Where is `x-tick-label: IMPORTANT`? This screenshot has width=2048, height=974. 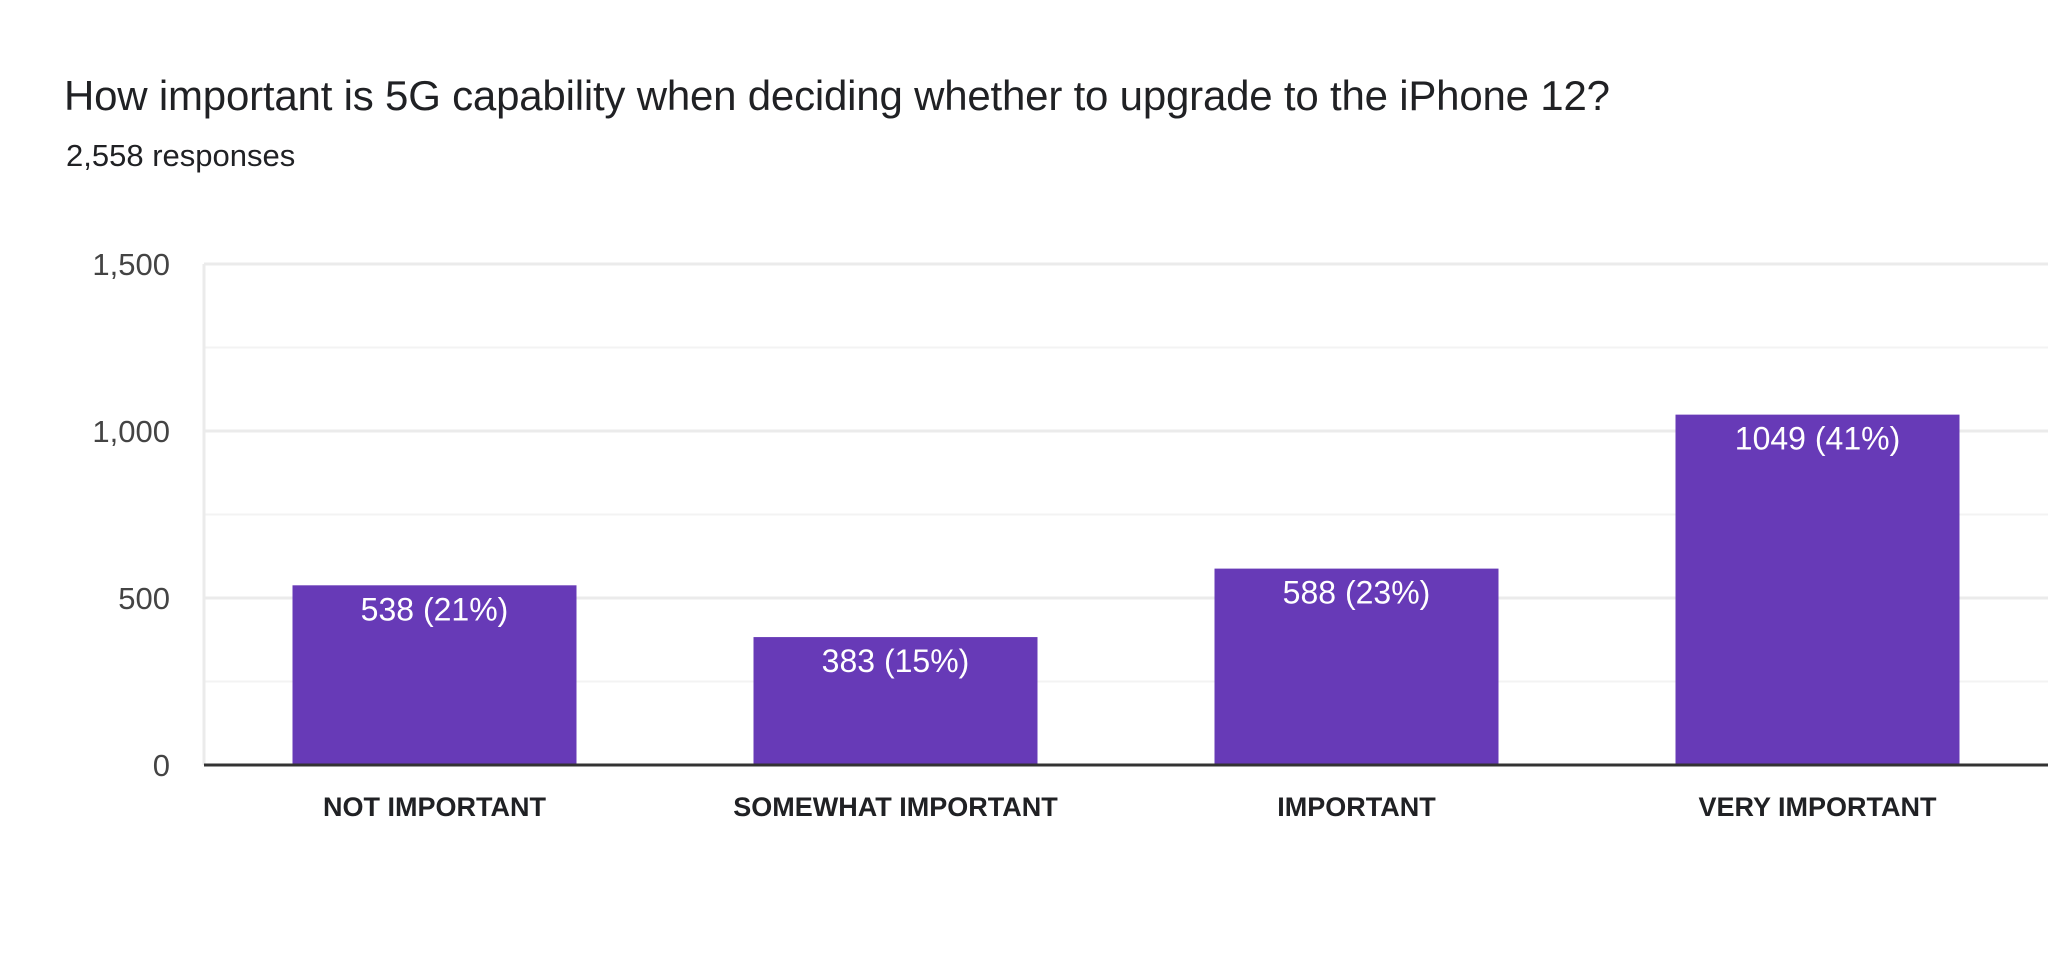 x-tick-label: IMPORTANT is located at coordinates (1356, 807).